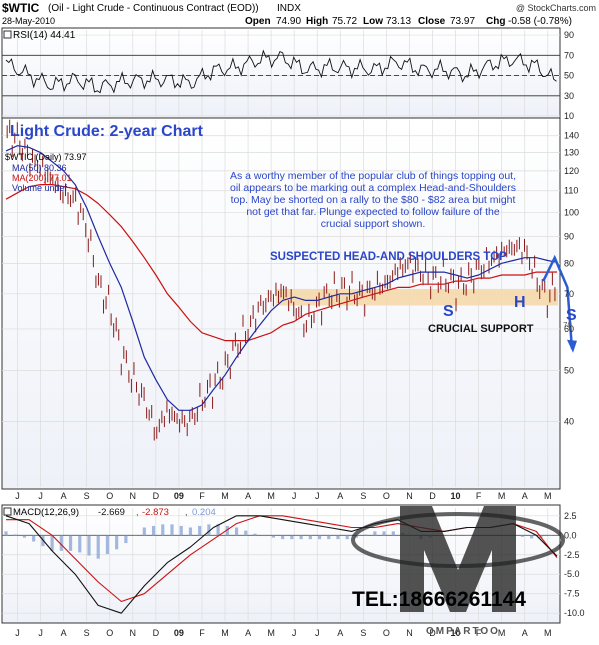 This screenshot has height=645, width=599. What do you see at coordinates (571, 212) in the screenshot?
I see `price-tick-label: 100` at bounding box center [571, 212].